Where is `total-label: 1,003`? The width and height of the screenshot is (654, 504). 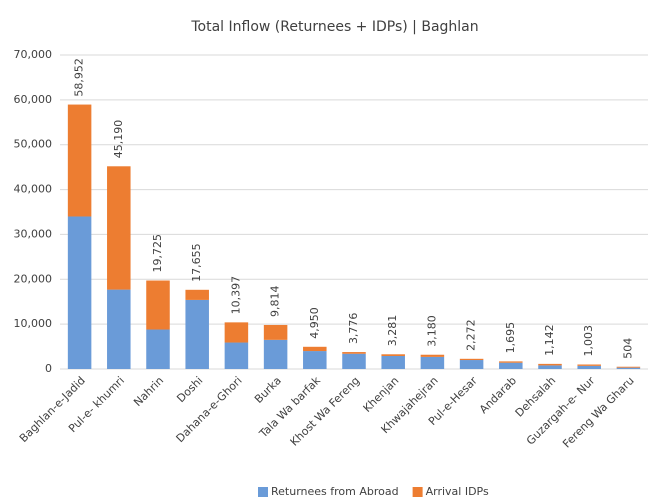 total-label: 1,003 is located at coordinates (588, 341).